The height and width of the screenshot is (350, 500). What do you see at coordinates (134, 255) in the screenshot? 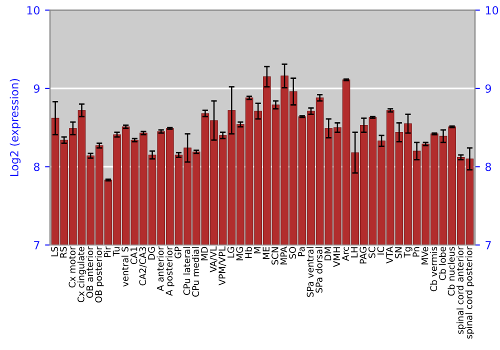
I see `x-tick-label: CA1` at bounding box center [134, 255].